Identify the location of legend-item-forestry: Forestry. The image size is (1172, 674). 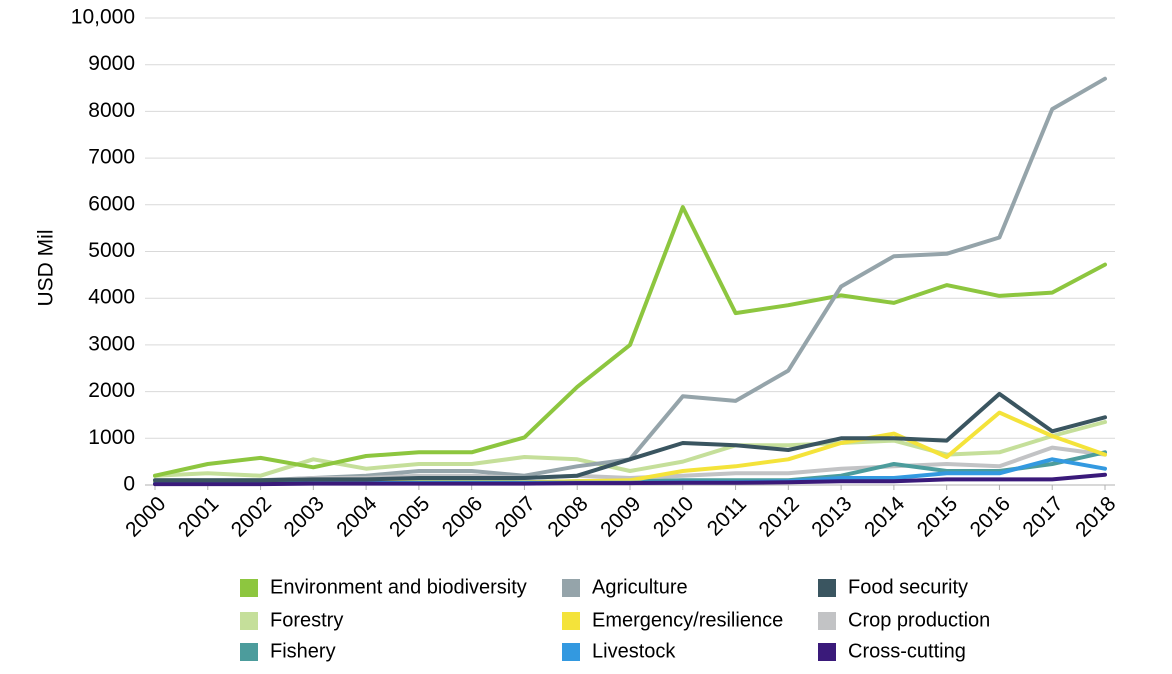
(291, 620).